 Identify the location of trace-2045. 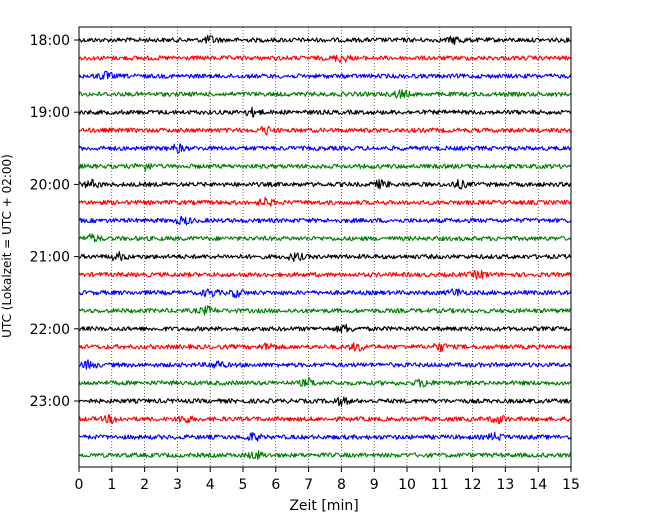
(325, 238).